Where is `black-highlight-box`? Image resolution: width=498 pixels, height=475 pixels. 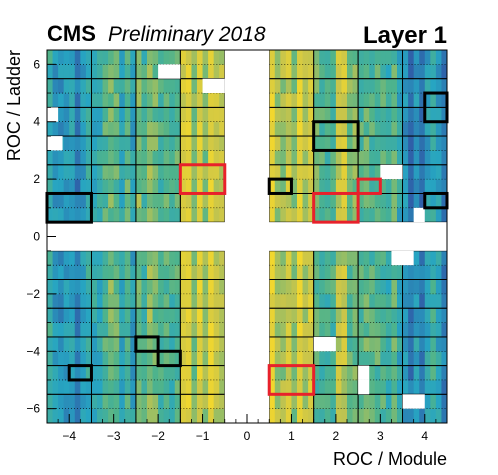
black-highlight-box is located at coordinates (147, 344).